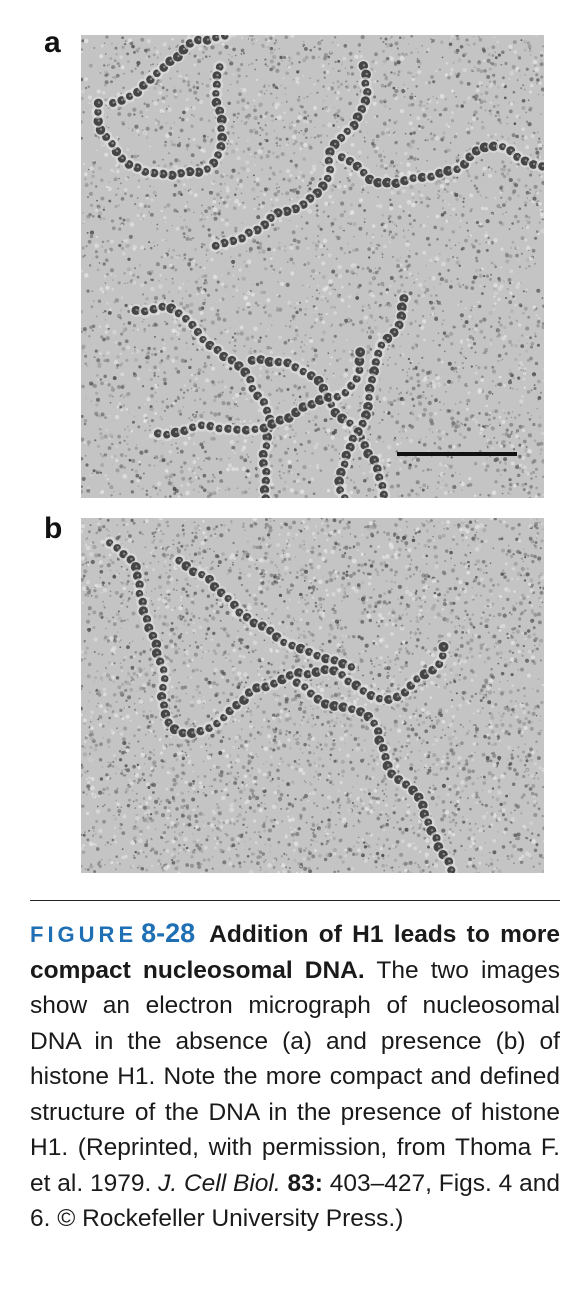 This screenshot has width=584, height=1304. What do you see at coordinates (457, 454) in the screenshot?
I see `scale-bar` at bounding box center [457, 454].